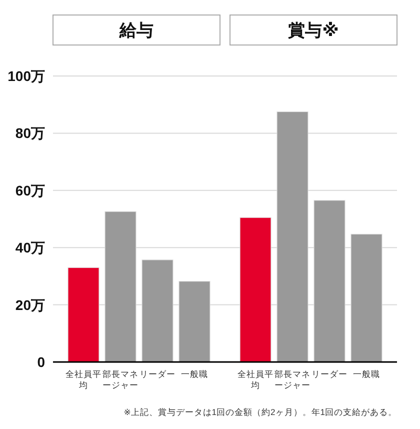 This screenshot has height=429, width=420. Describe the element at coordinates (313, 30) in the screenshot. I see `chart-title: 賞与※` at that location.